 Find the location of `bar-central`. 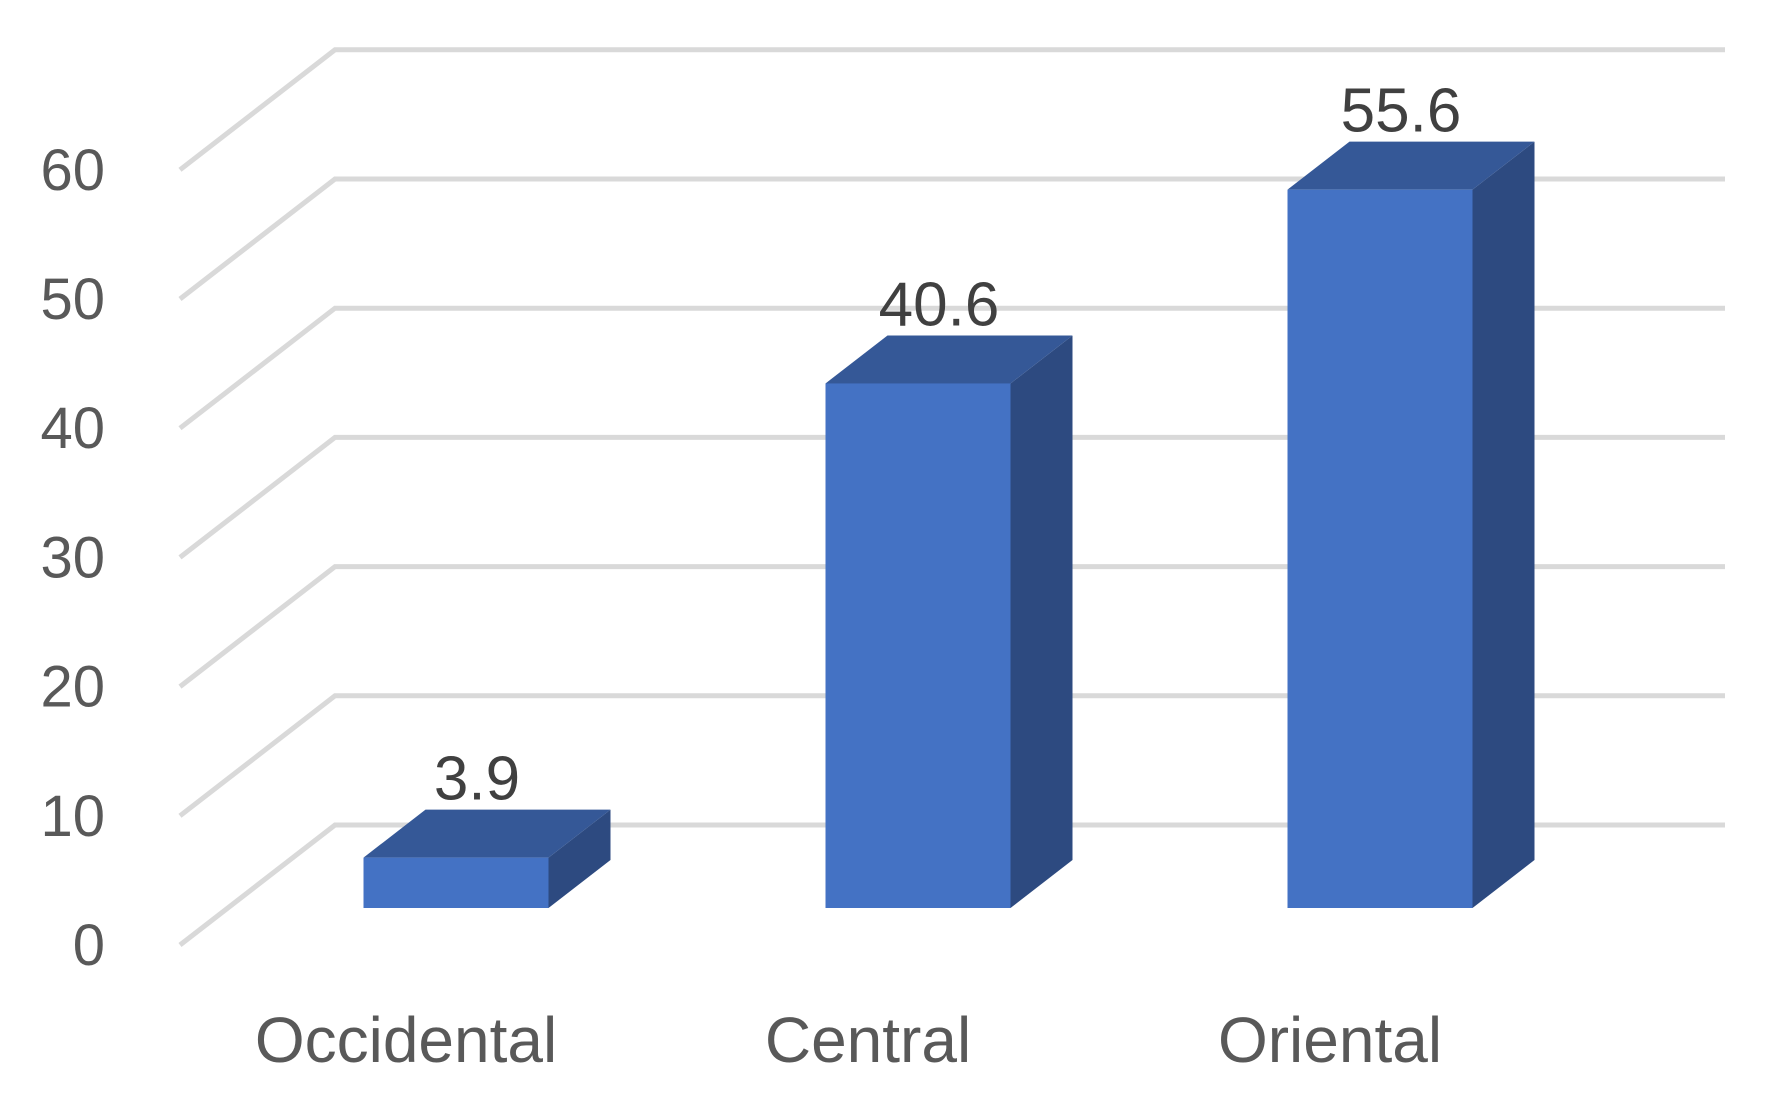

bar-central is located at coordinates (949, 621).